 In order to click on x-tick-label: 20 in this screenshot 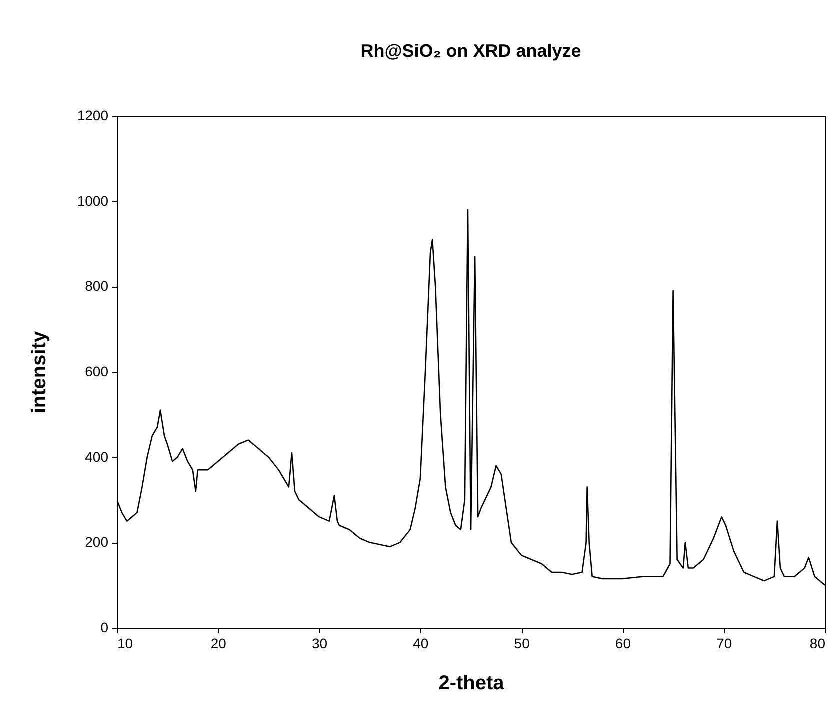, I will do `click(218, 644)`.